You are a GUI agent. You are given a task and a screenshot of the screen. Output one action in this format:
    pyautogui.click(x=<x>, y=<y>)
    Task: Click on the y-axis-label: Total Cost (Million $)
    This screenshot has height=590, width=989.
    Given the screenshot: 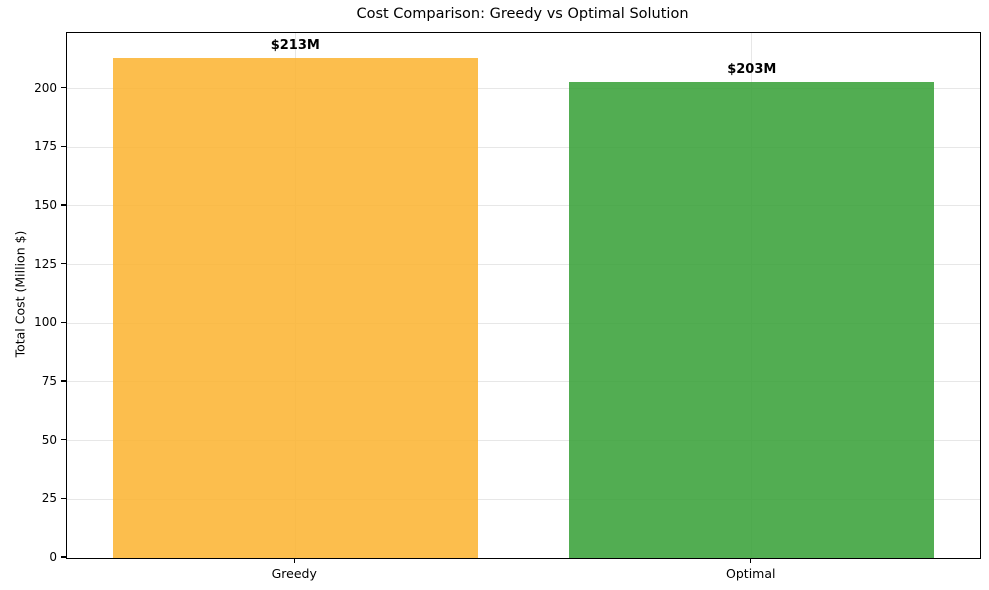 What is the action you would take?
    pyautogui.click(x=20, y=294)
    